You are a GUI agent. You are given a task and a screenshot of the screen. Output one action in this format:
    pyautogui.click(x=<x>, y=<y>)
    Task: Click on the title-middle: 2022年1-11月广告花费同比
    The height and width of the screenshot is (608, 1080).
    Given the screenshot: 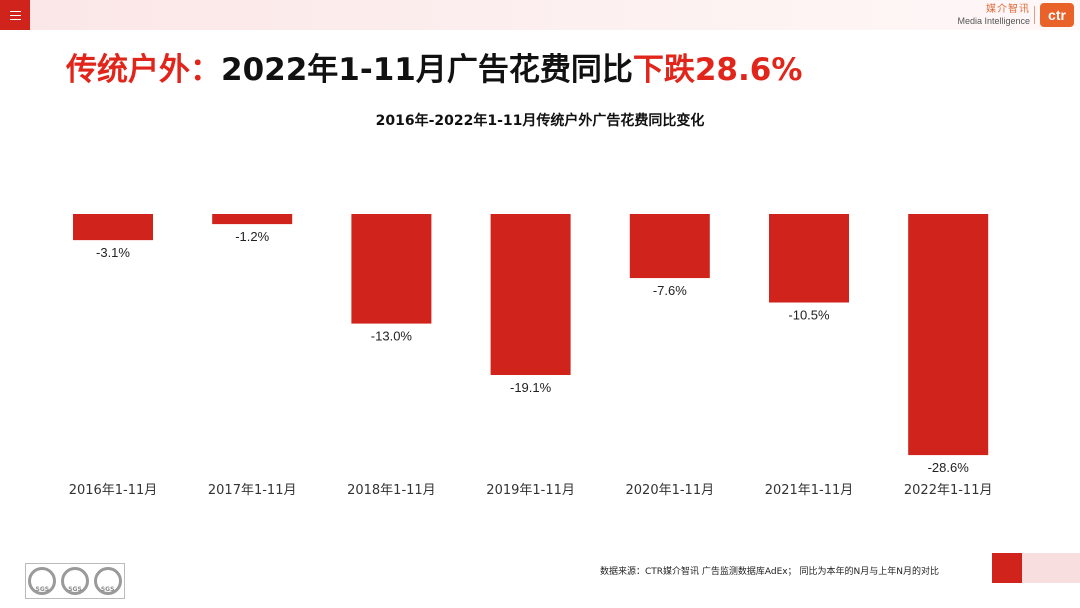 What is the action you would take?
    pyautogui.click(x=427, y=70)
    